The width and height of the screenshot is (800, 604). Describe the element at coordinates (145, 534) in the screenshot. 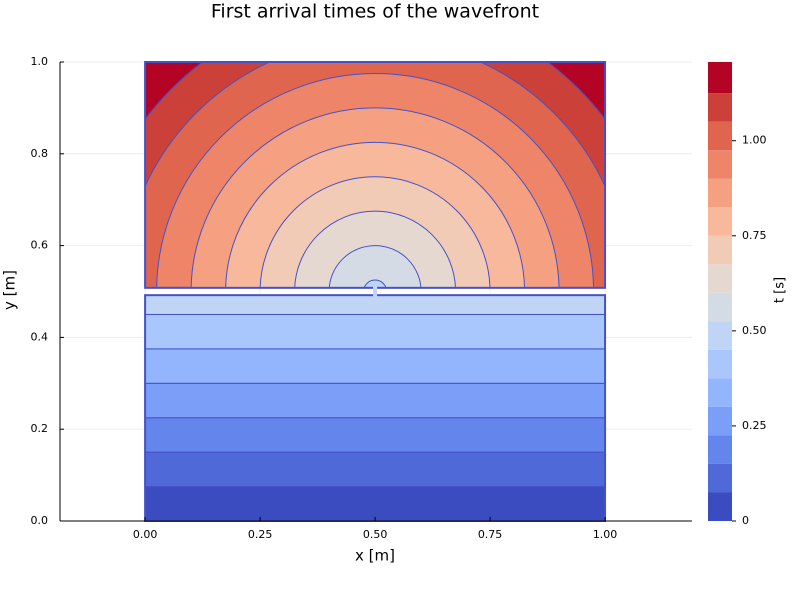

I see `x-tick-label: 0.00` at that location.